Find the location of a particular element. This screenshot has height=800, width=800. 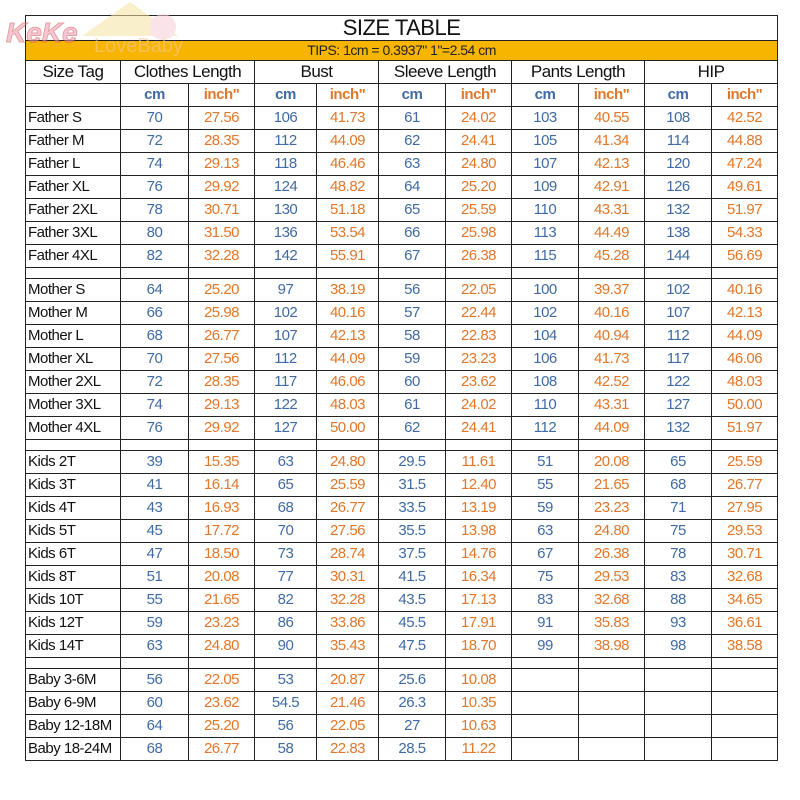

cm-value-cell: 28.5 is located at coordinates (412, 749).